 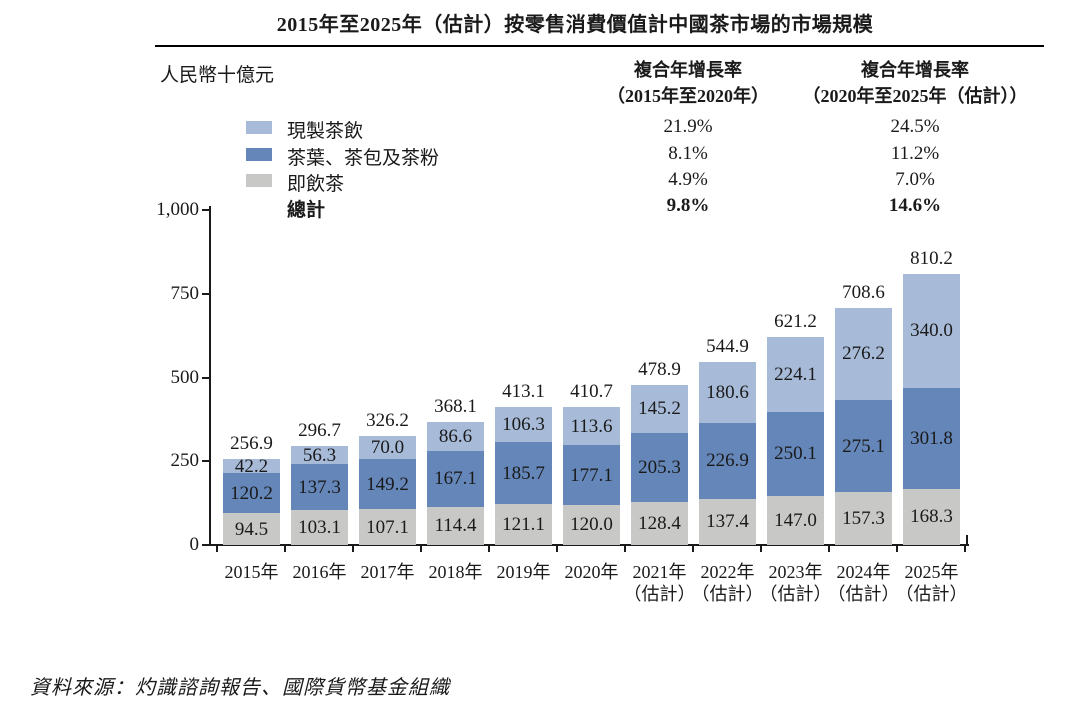 I want to click on x-axis-label: 2020年, so click(x=591, y=572).